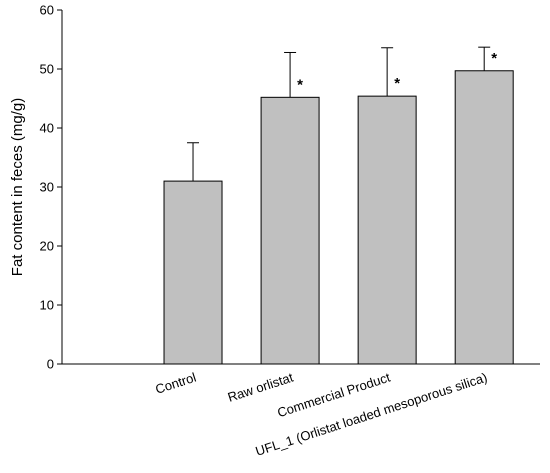  Describe the element at coordinates (50, 364) in the screenshot. I see `y-tick-label-0: 0` at that location.